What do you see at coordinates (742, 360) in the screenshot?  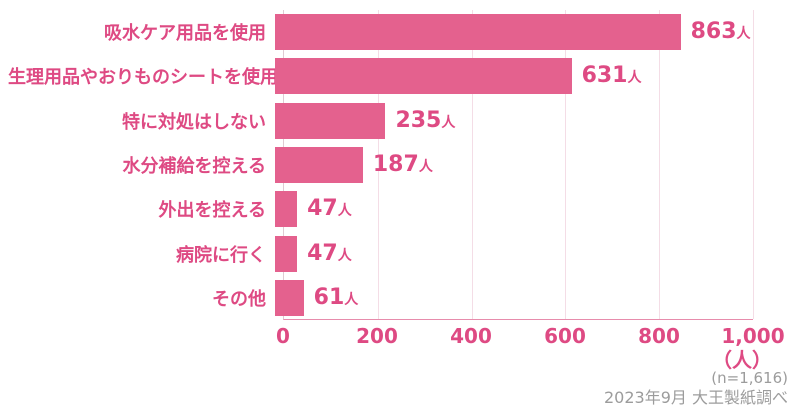 I see `axis-unit-label: （人）` at bounding box center [742, 360].